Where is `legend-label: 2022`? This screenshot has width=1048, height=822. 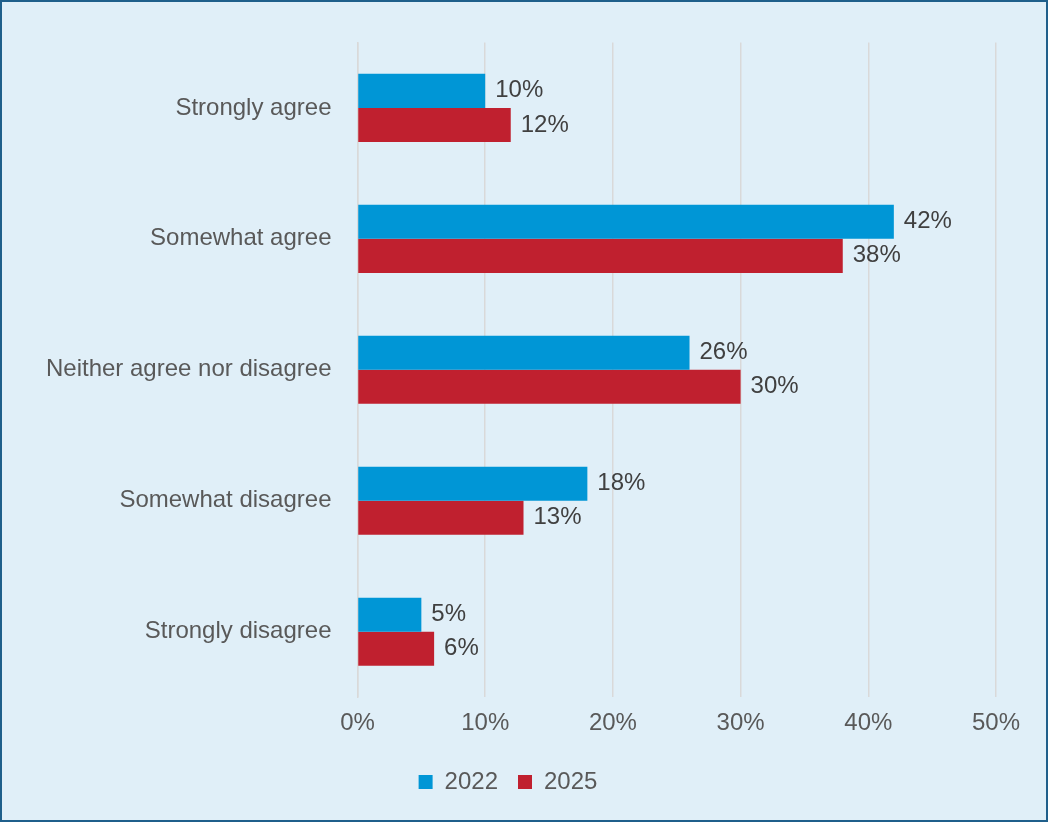 legend-label: 2022 is located at coordinates (471, 780).